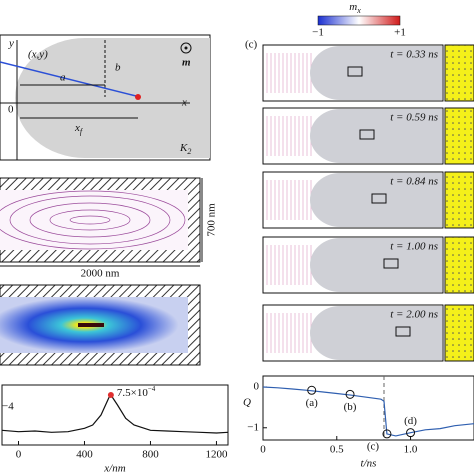  Describe the element at coordinates (186, 63) in the screenshot. I see `label: m` at that location.